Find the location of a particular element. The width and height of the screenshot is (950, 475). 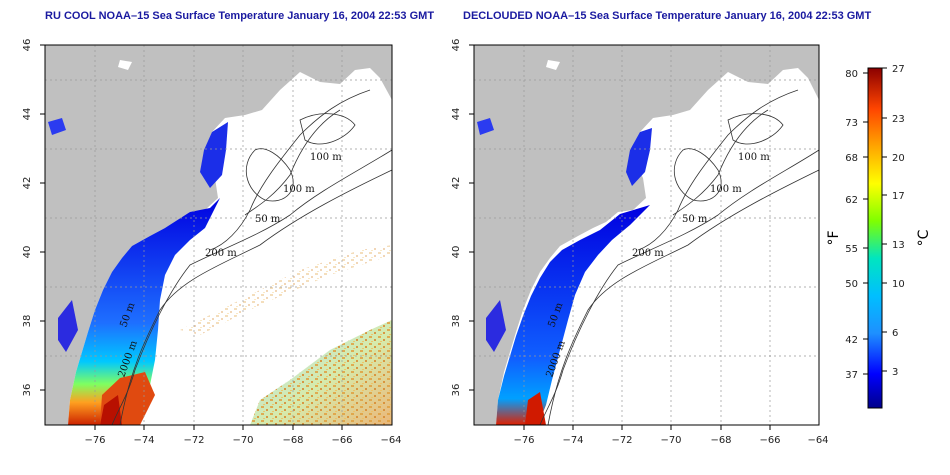

left-contour-label-100b: 100 m is located at coordinates (299, 189).